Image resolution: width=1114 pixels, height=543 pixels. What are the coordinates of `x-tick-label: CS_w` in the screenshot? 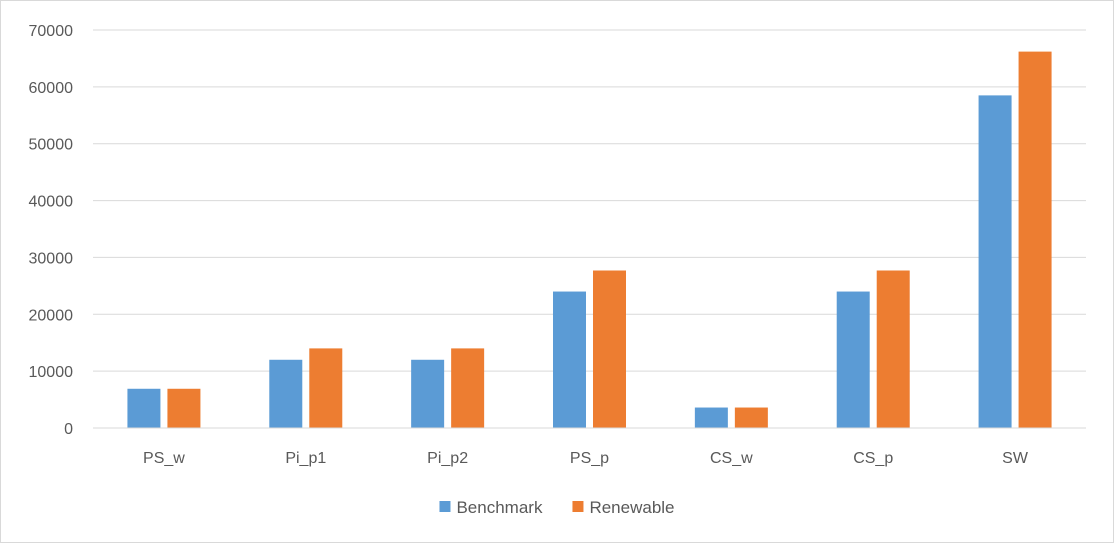 It's located at (731, 458).